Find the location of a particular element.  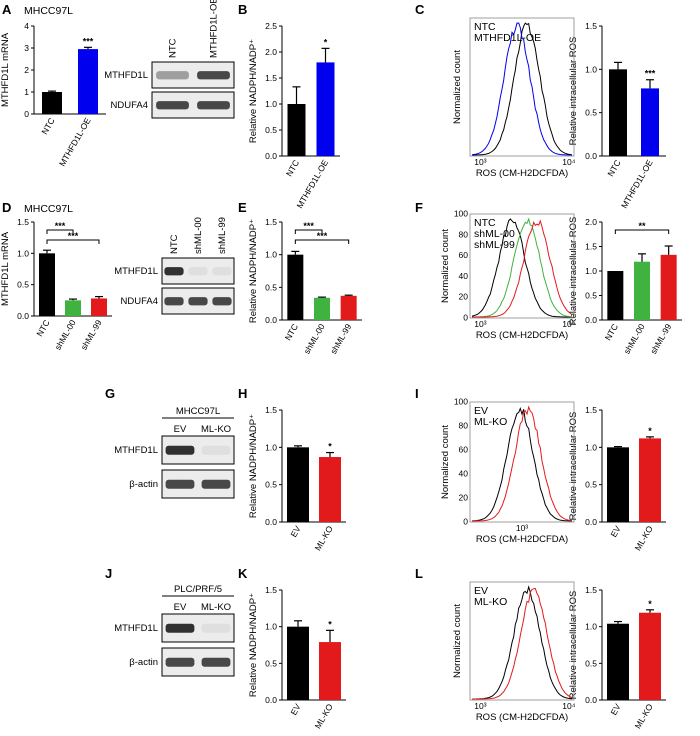

y-tick-label: 20 is located at coordinates (464, 498).